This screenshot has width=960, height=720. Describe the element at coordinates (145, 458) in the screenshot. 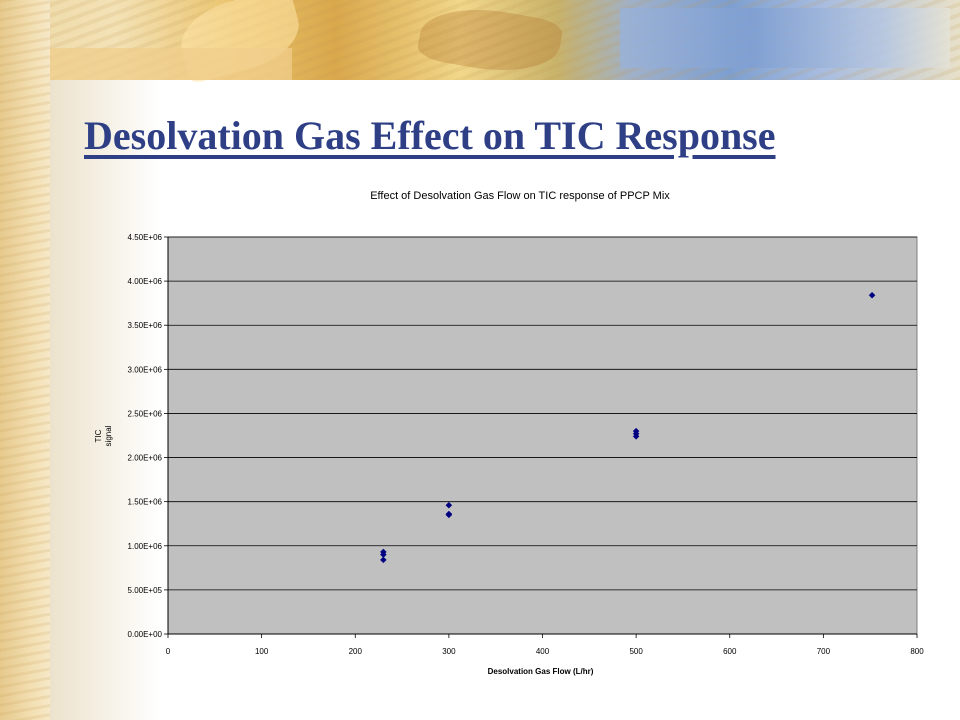

I see `y-tick-label: 2.00E+06` at that location.